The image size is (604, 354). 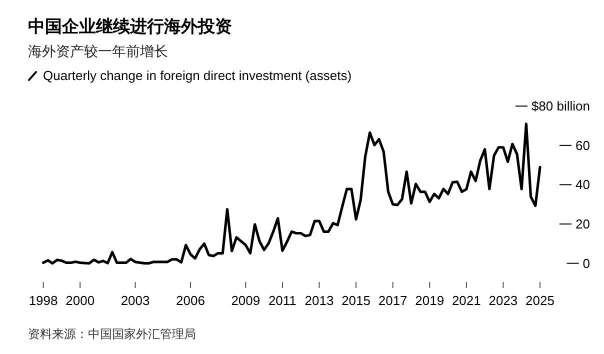 What do you see at coordinates (583, 184) in the screenshot?
I see `y-tick-label: 40` at bounding box center [583, 184].